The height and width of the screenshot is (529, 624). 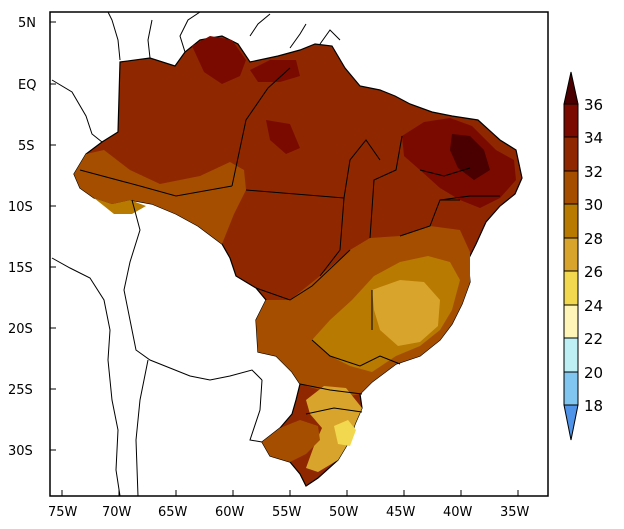 I want to click on lon-tick-65w: 65W, so click(x=173, y=512).